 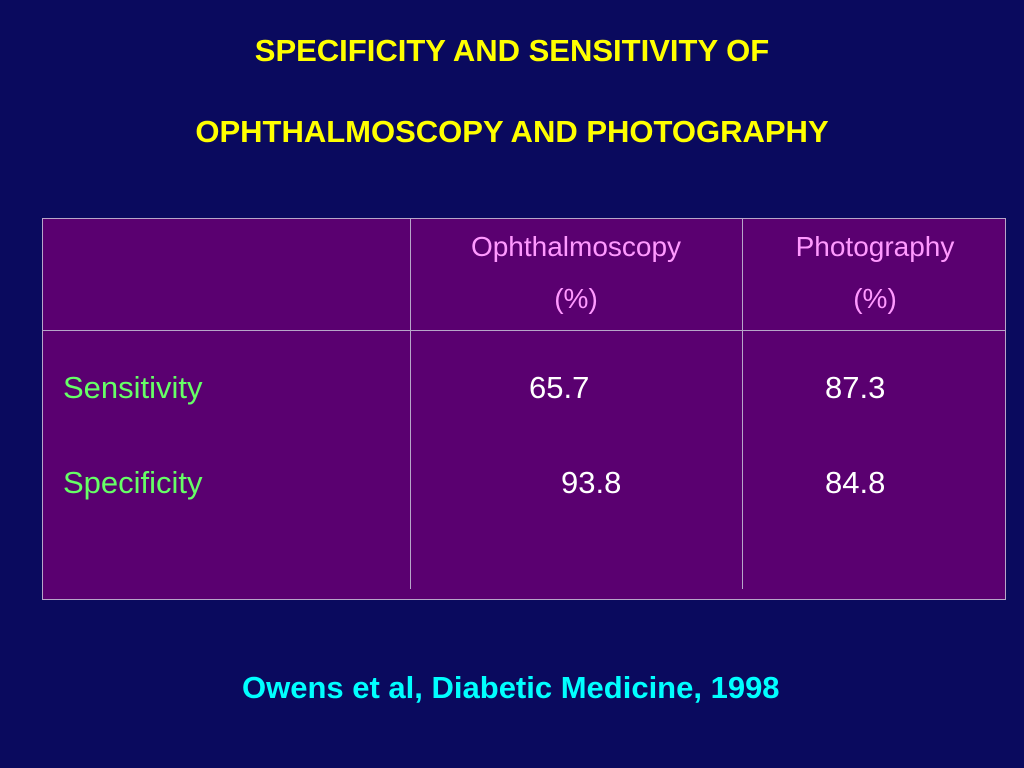 I want to click on column-header-name: Photography, so click(x=875, y=246).